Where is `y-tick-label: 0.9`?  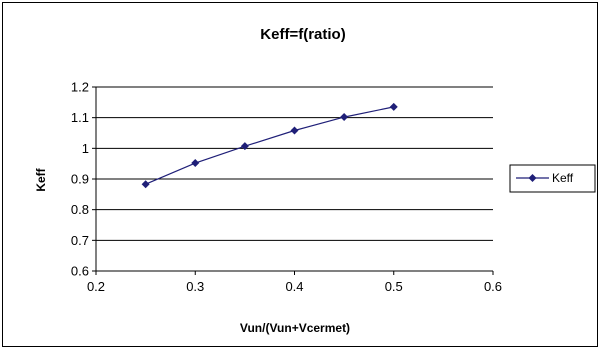
y-tick-label: 0.9 is located at coordinates (80, 179).